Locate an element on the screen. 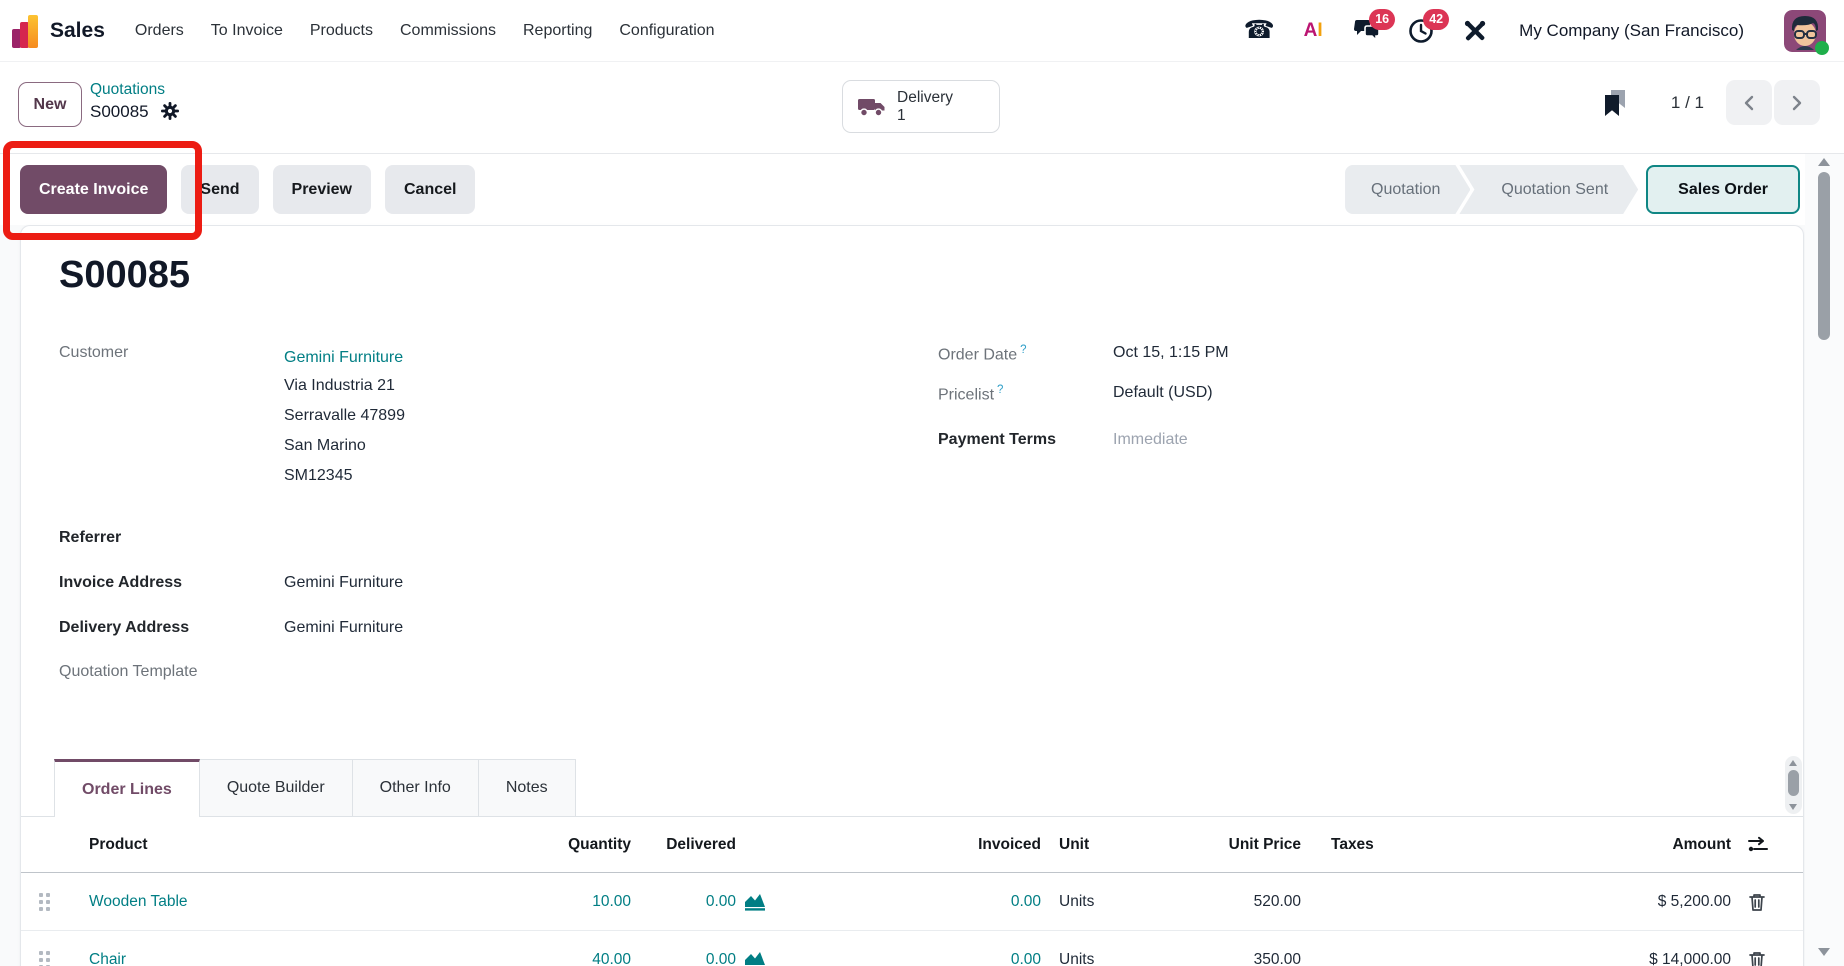  product-link: Wooden Table is located at coordinates (138, 901).